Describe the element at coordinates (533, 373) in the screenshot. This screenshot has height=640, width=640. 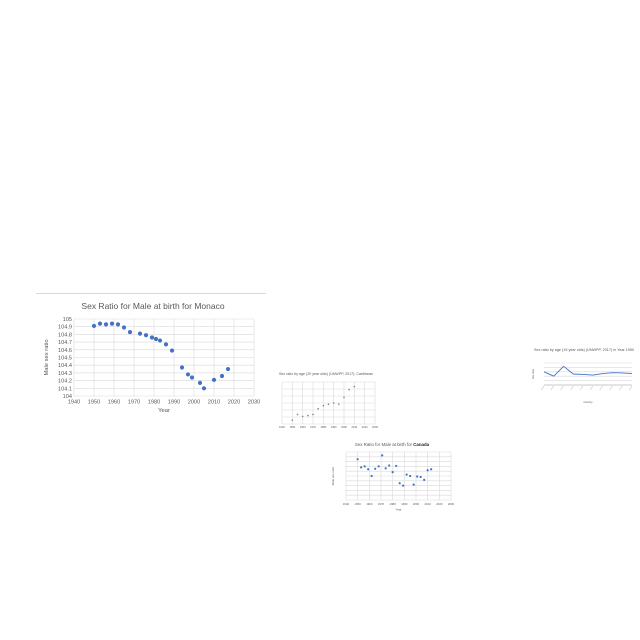
I see `y-axis-label: Sex ratio` at that location.